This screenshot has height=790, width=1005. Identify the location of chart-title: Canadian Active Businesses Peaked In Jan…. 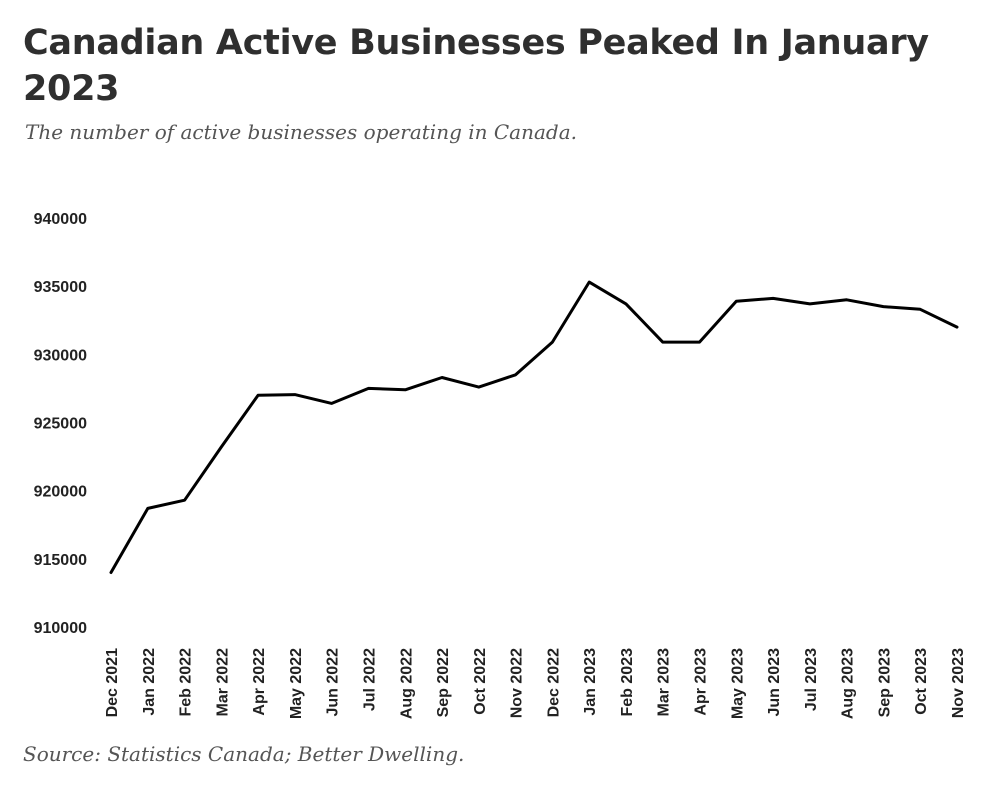
(476, 66).